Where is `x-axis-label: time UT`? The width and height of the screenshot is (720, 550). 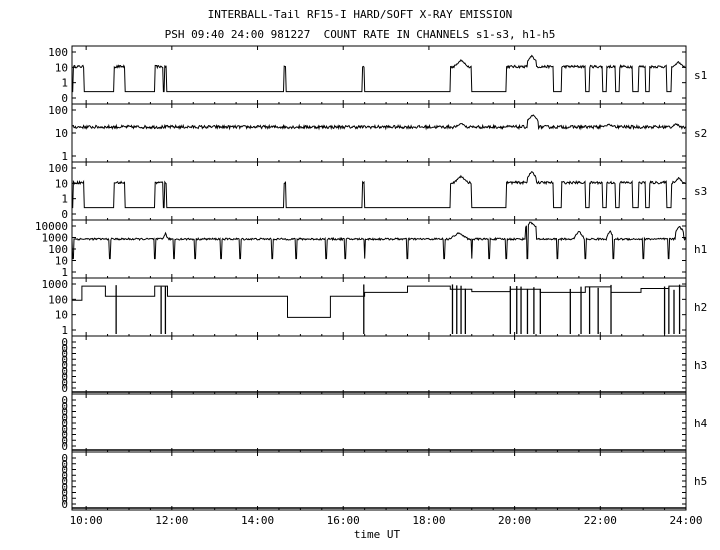
x-axis-label: time UT is located at coordinates (377, 534).